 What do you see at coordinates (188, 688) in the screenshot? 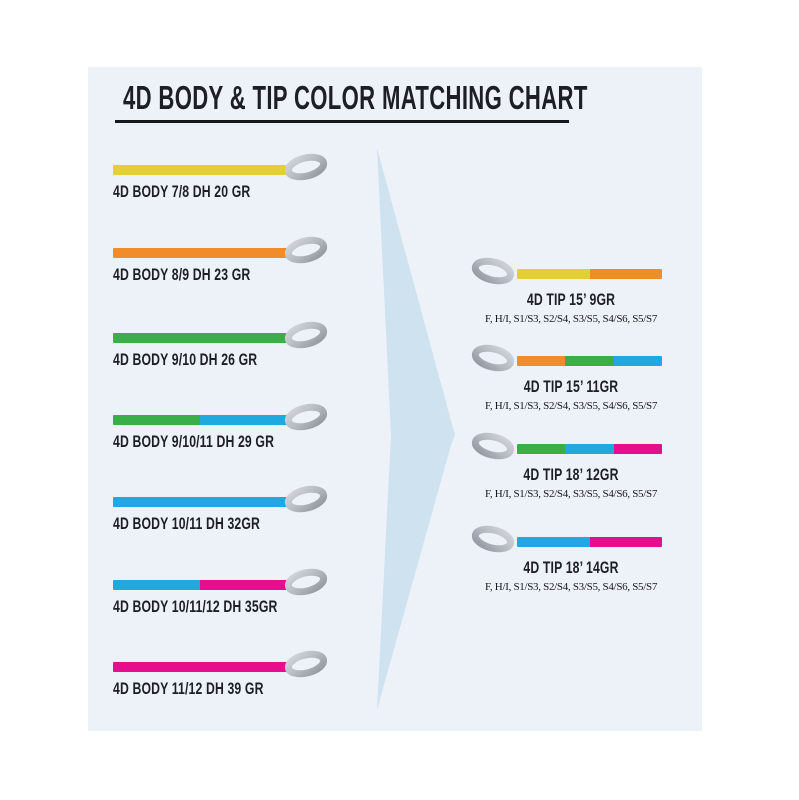
I see `body-label: 4D BODY 11/12 DH 39 GR` at bounding box center [188, 688].